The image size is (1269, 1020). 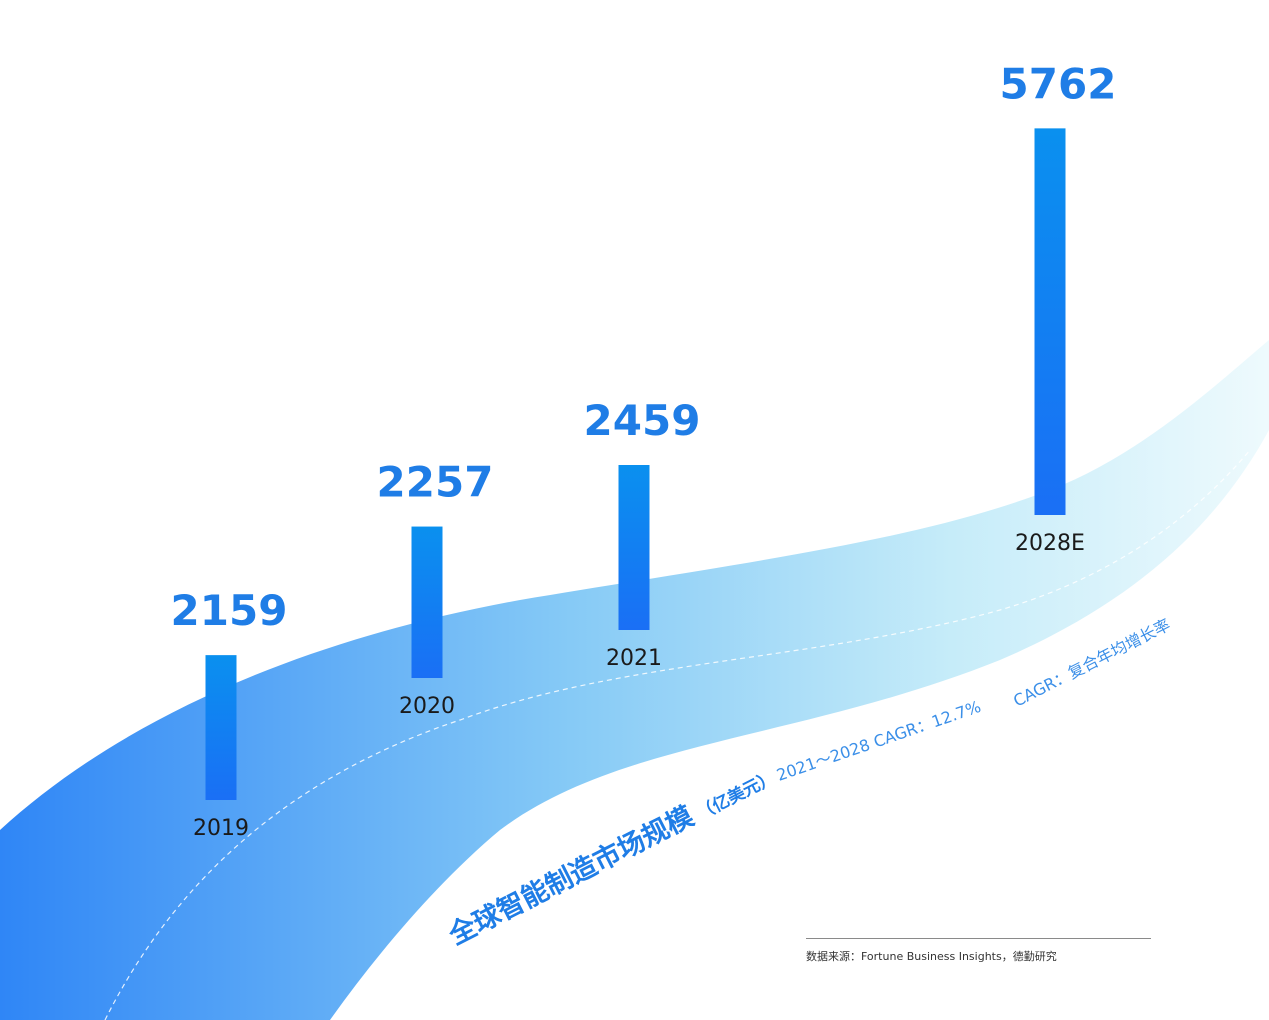 I want to click on source-note: 数据来源：Fortune Business Insights，德勤研究, so click(x=978, y=951).